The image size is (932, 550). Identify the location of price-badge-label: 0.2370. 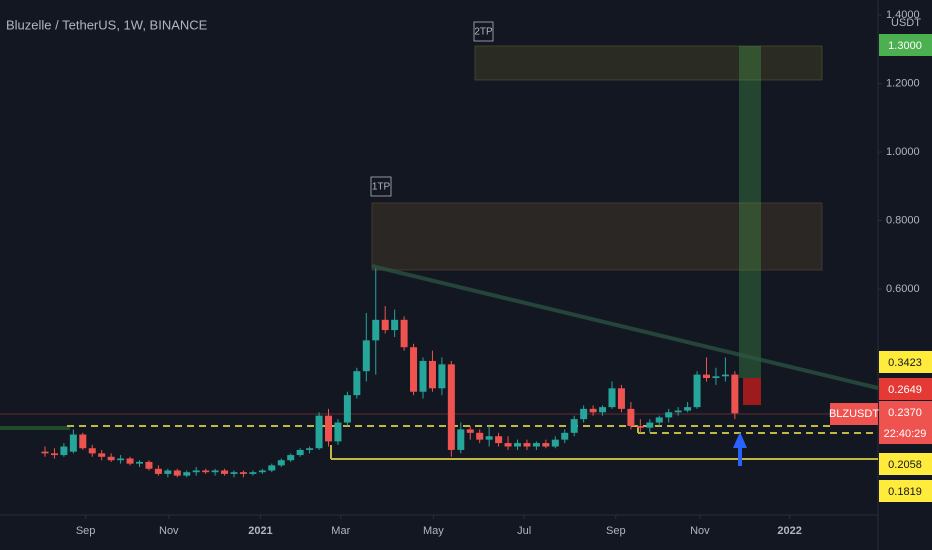
(905, 413).